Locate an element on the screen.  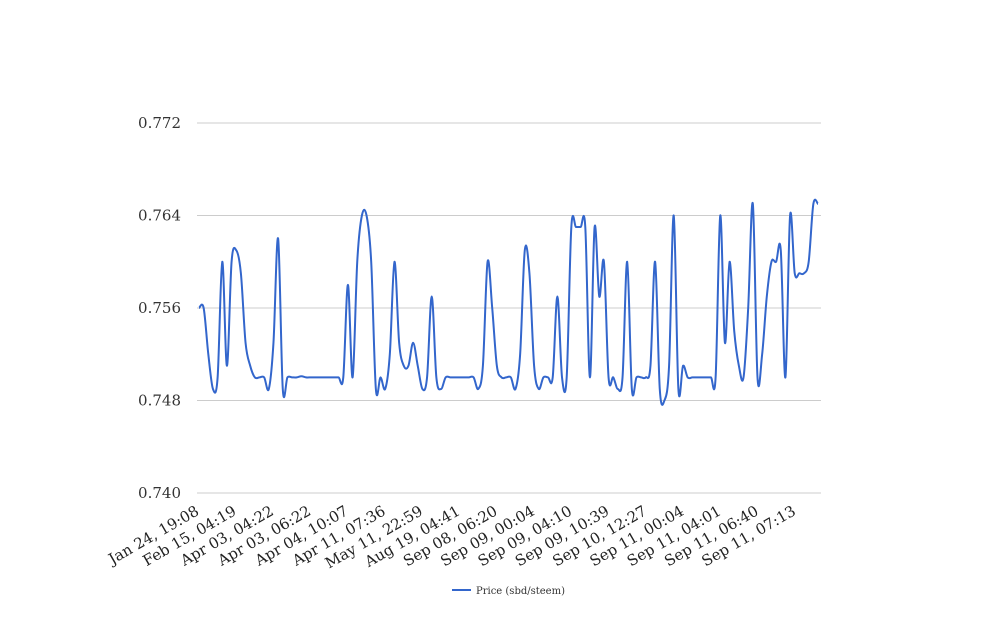
y-tick-label: 0.756 is located at coordinates (159, 308).